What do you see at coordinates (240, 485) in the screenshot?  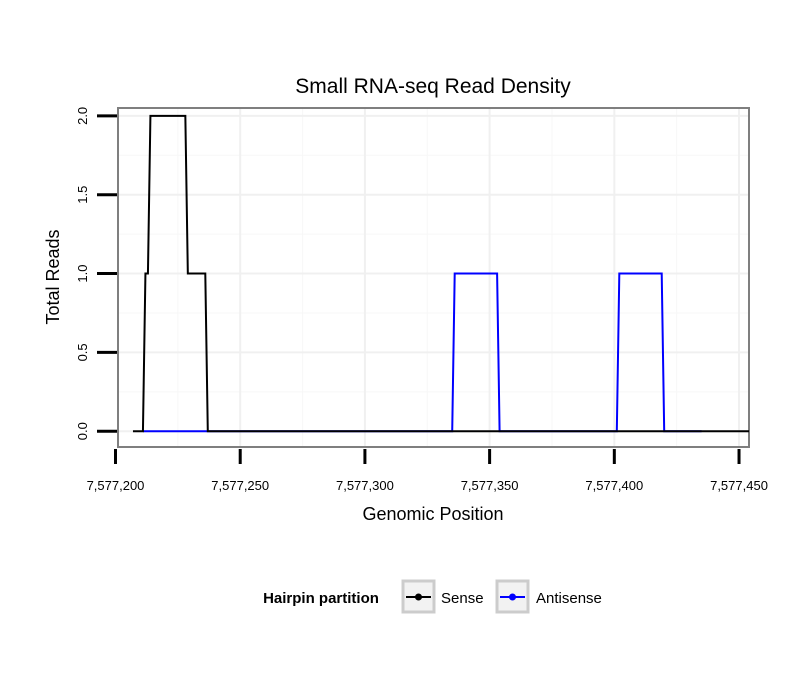 I see `x-tick-label: 7,577,250` at bounding box center [240, 485].